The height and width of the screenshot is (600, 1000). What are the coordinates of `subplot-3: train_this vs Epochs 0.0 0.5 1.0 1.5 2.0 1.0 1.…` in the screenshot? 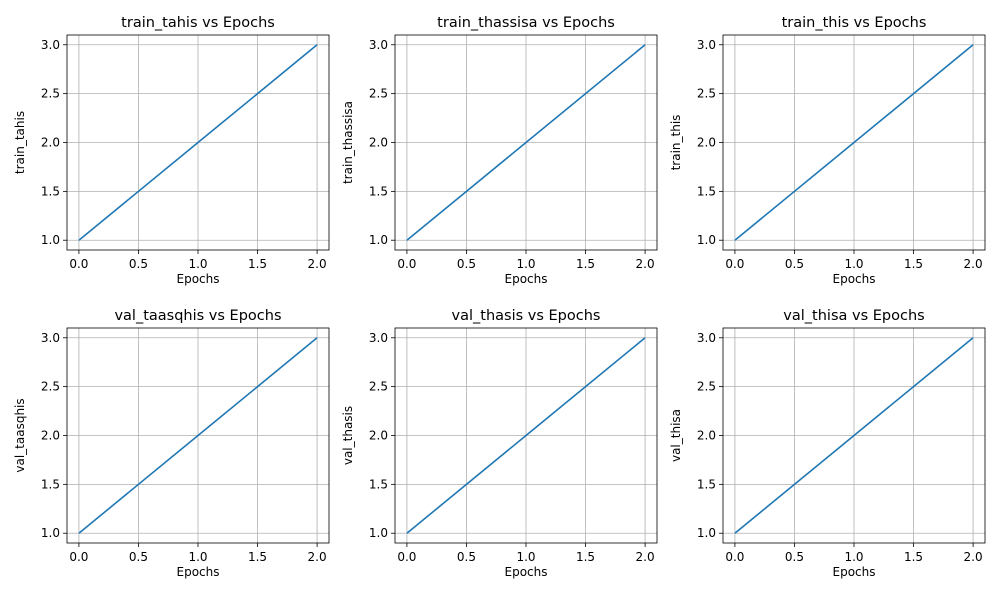 It's located at (827, 150).